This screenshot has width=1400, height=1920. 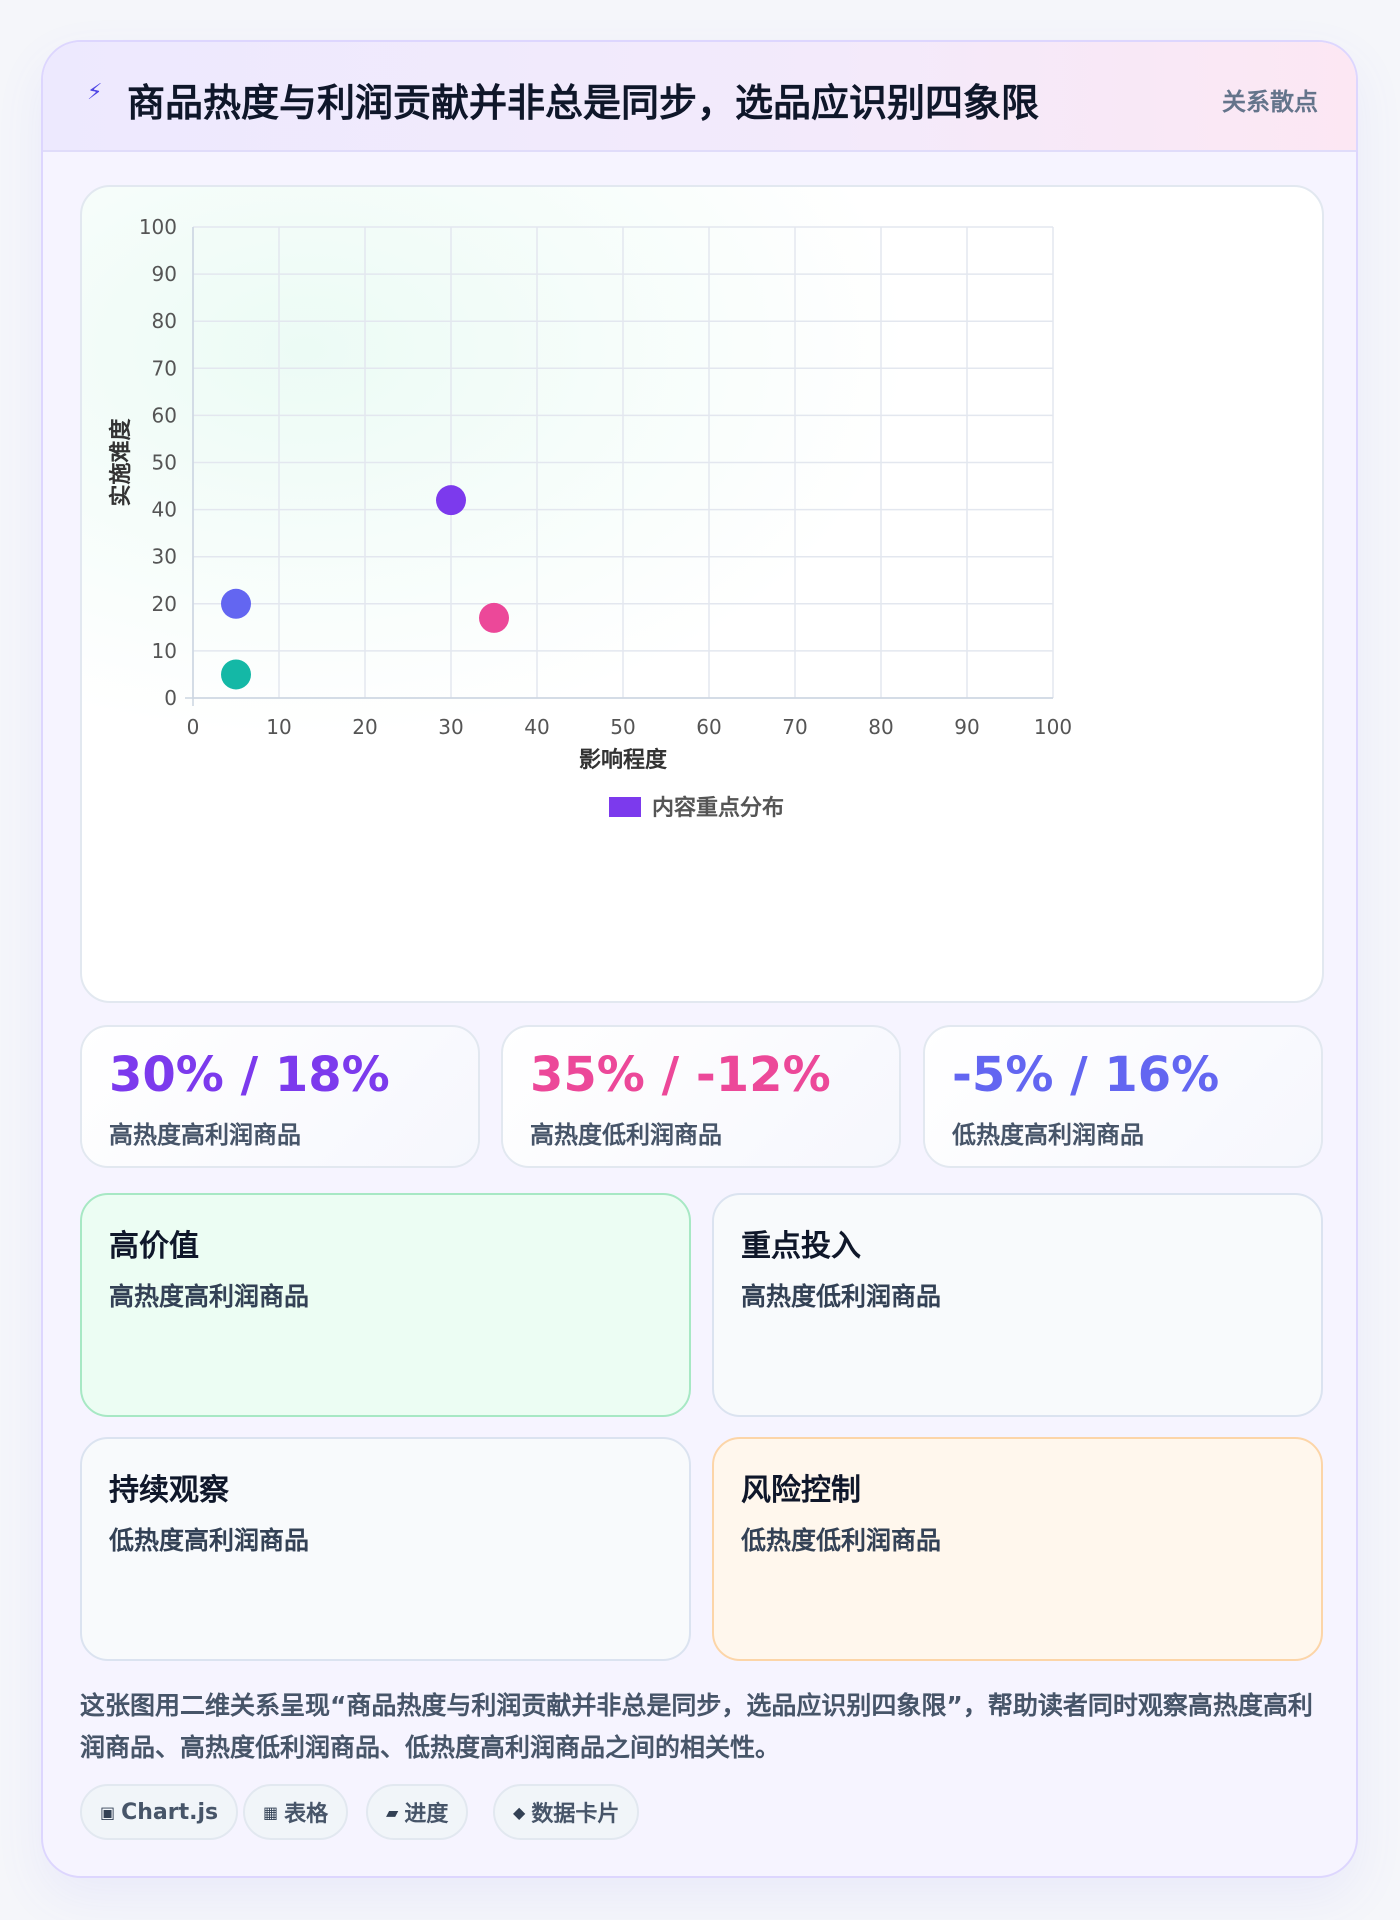 I want to click on quadrant-title: 重点投入, so click(x=801, y=1246).